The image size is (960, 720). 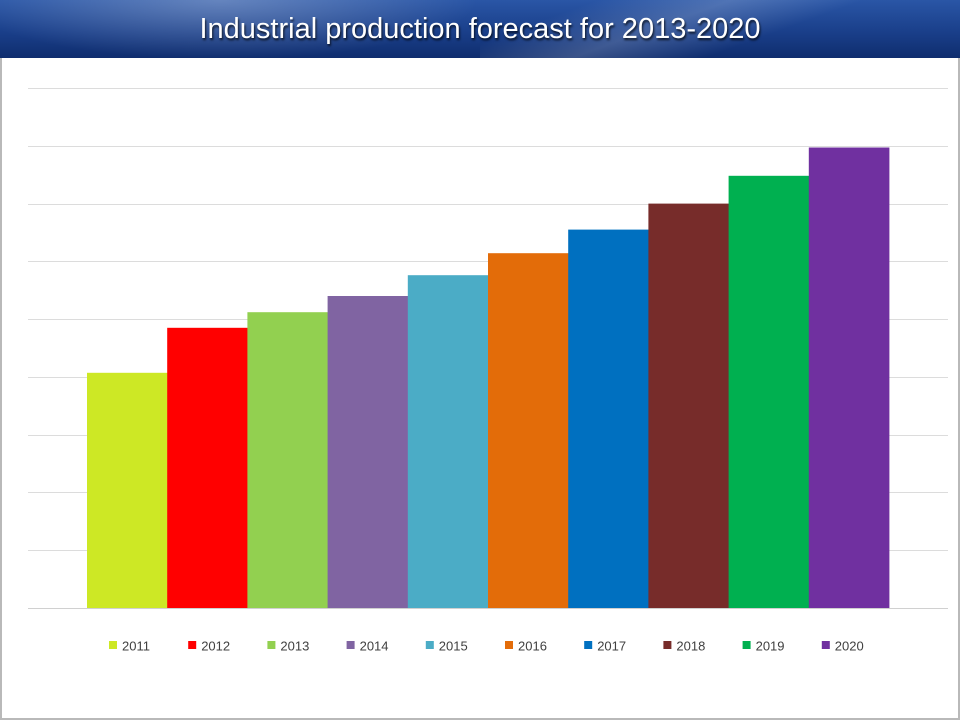 I want to click on bar-2016, so click(x=528, y=430).